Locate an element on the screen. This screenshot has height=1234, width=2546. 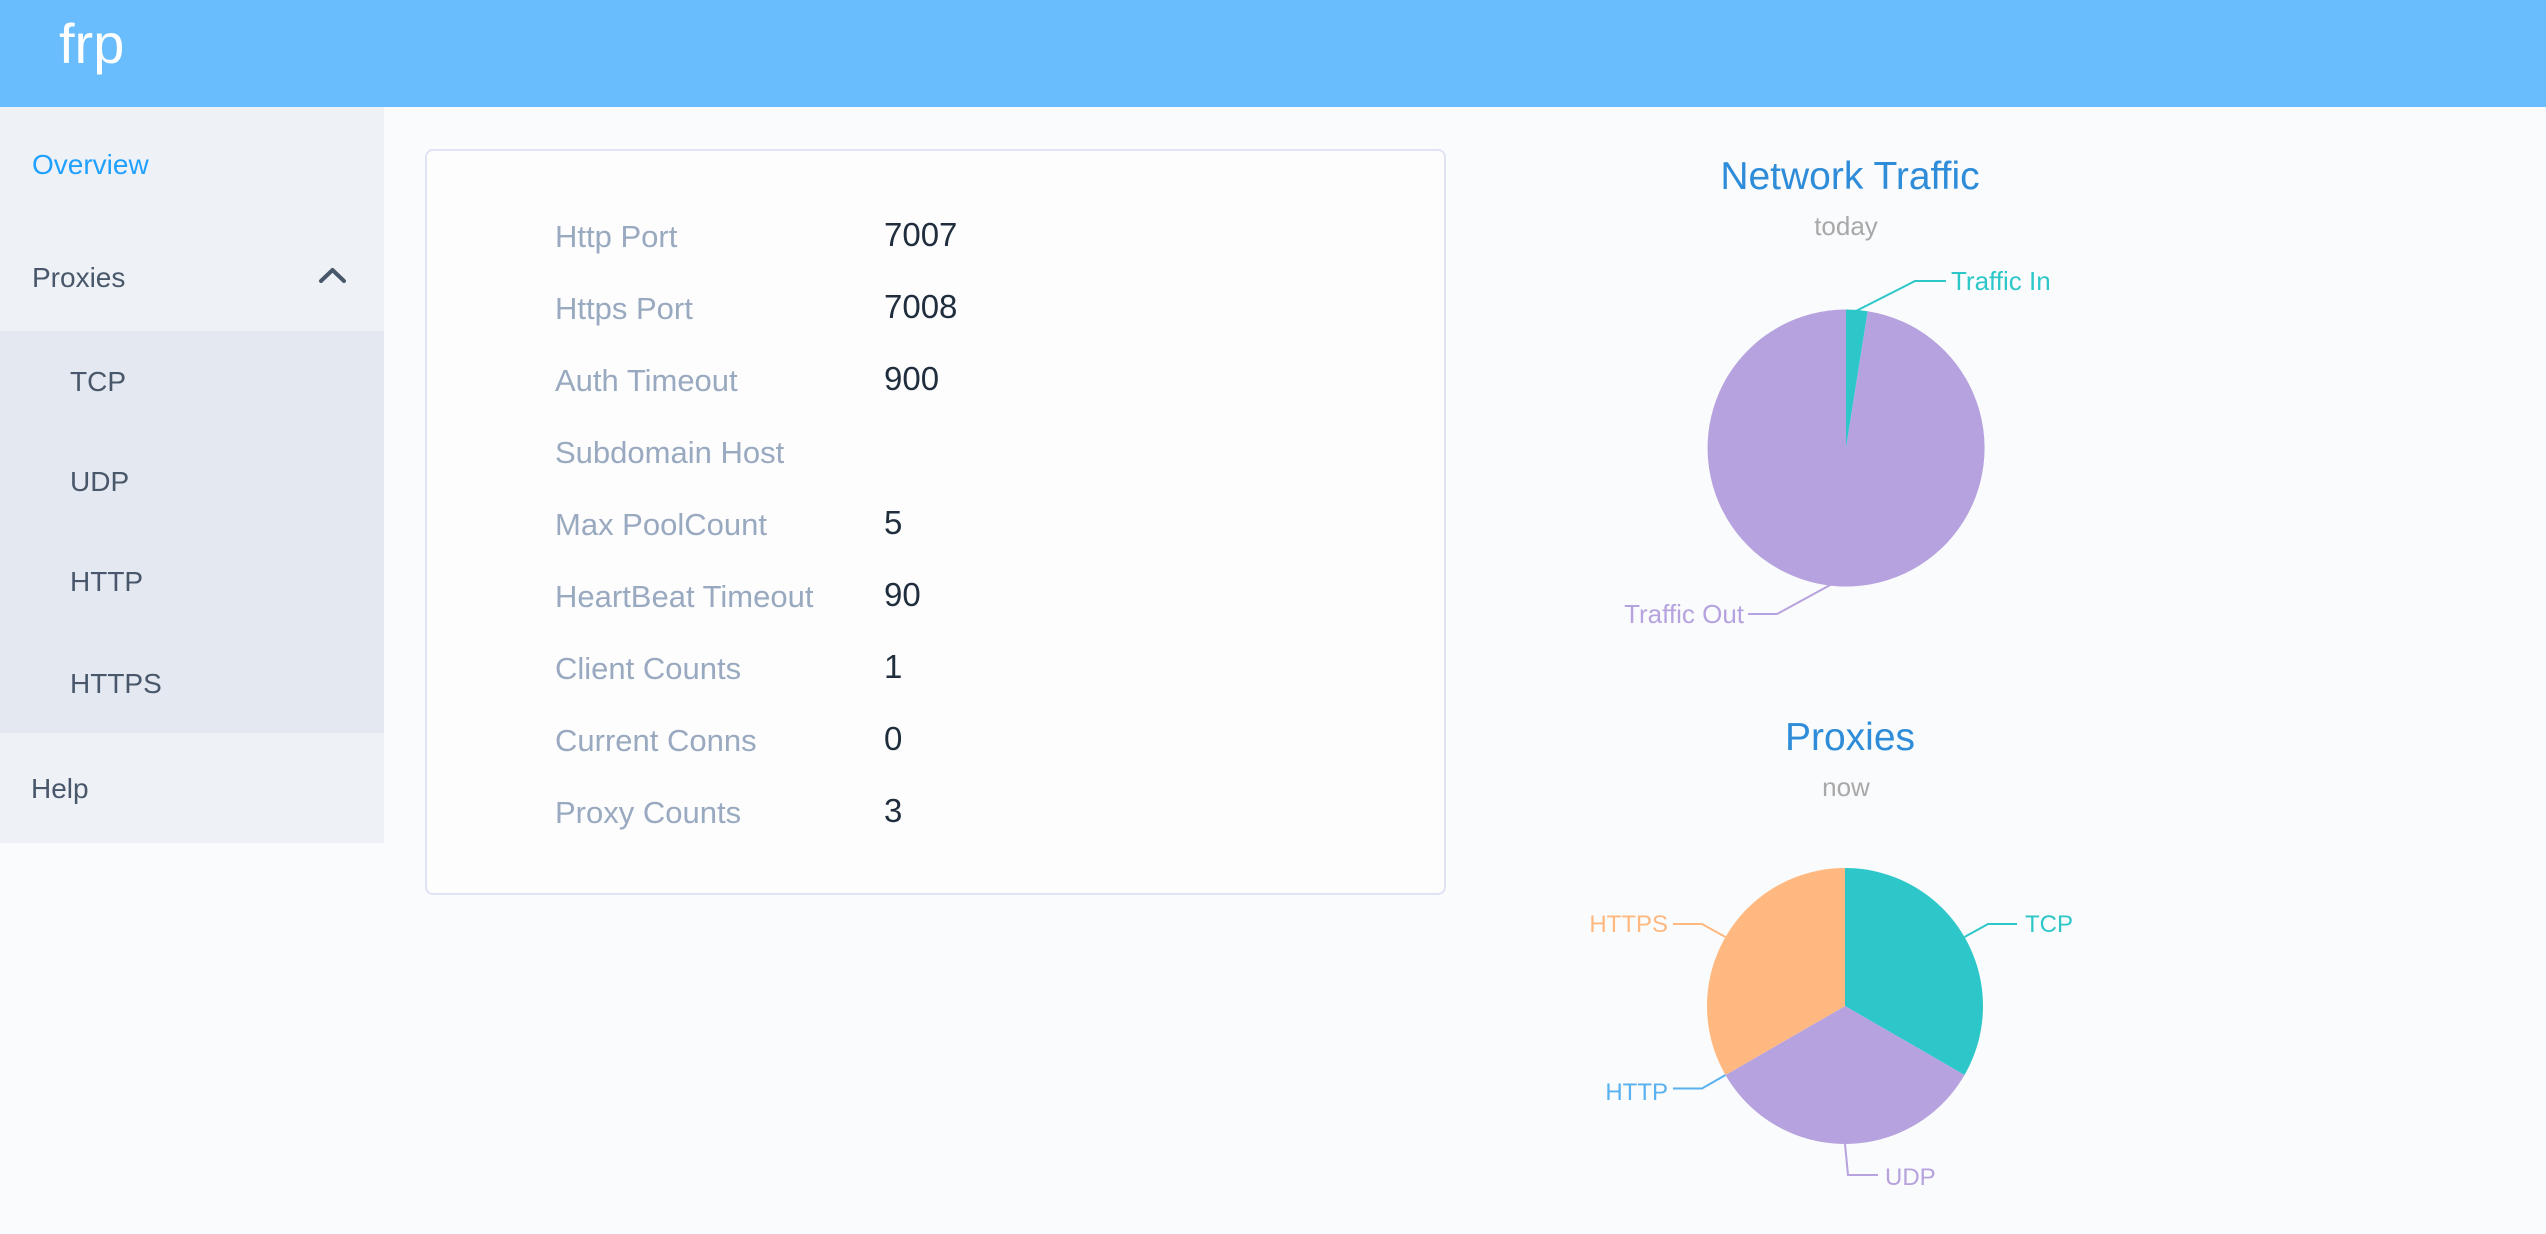
svg-text: Network Traffic is located at coordinates (1849, 176).